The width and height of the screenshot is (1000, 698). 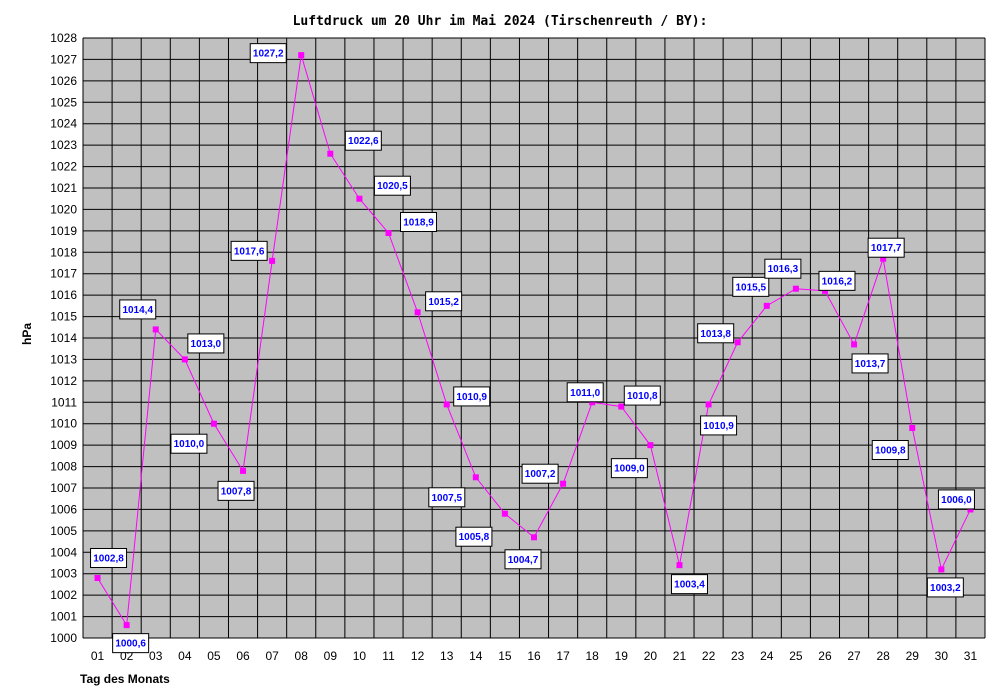 I want to click on x-tick-label: 25, so click(x=796, y=656).